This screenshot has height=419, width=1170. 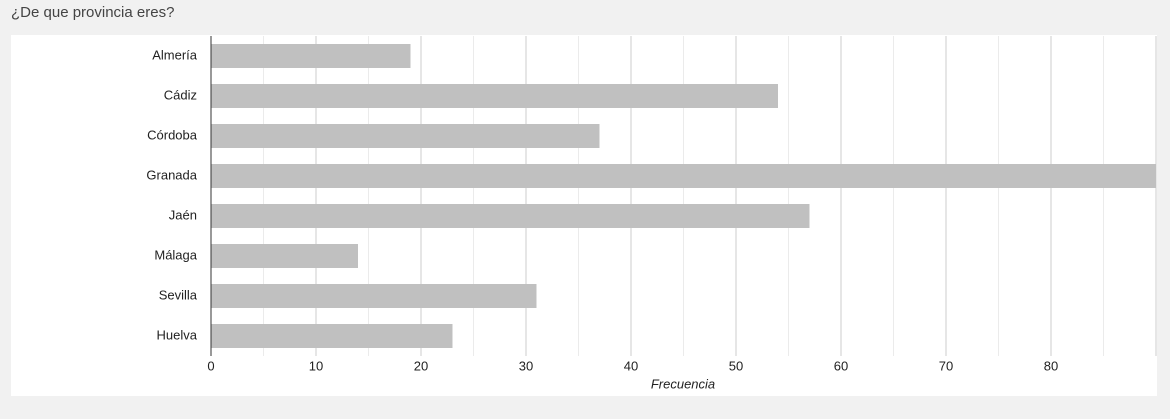 I want to click on x-tick-label: 30, so click(x=526, y=365).